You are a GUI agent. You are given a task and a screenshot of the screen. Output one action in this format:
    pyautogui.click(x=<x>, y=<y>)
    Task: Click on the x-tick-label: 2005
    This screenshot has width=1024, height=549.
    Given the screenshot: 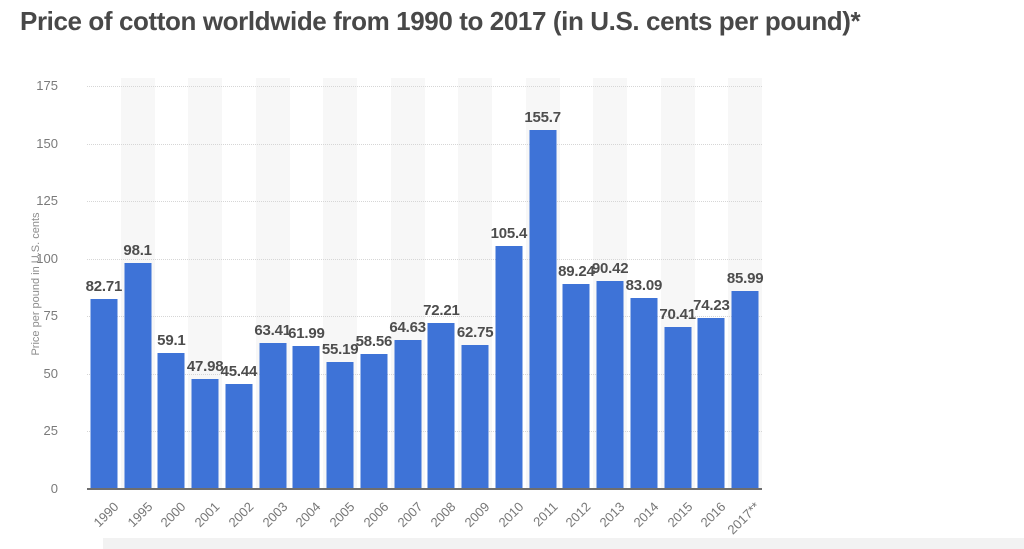 What is the action you would take?
    pyautogui.click(x=342, y=515)
    